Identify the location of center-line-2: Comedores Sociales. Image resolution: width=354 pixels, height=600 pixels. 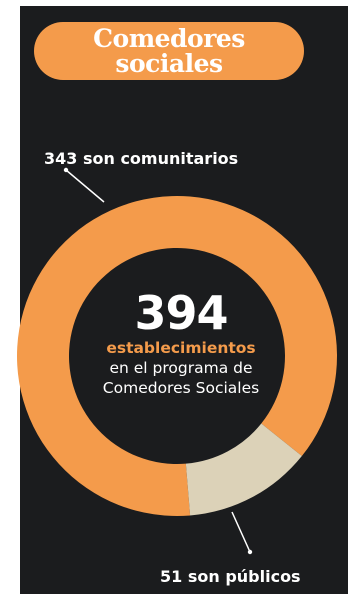
(181, 388).